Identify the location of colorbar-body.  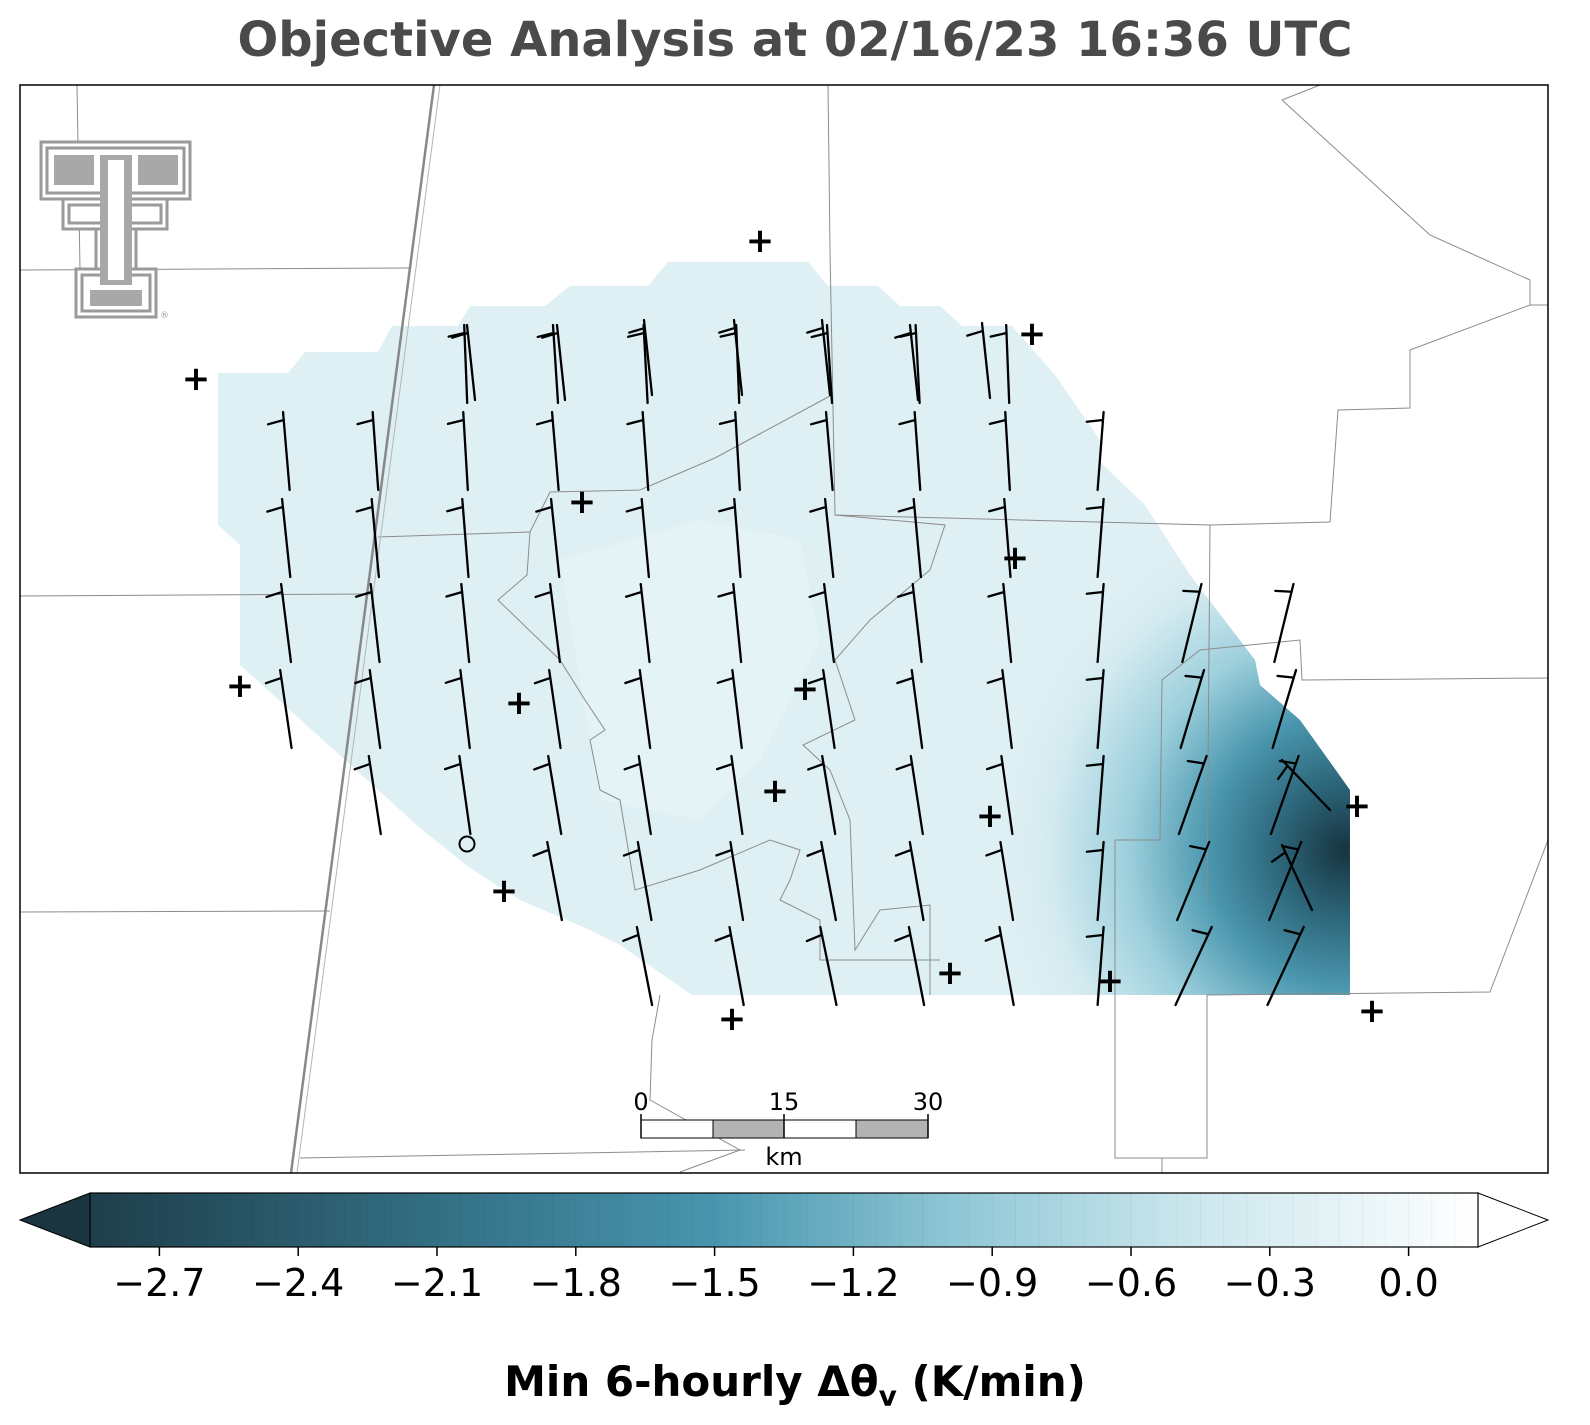
(784, 1220).